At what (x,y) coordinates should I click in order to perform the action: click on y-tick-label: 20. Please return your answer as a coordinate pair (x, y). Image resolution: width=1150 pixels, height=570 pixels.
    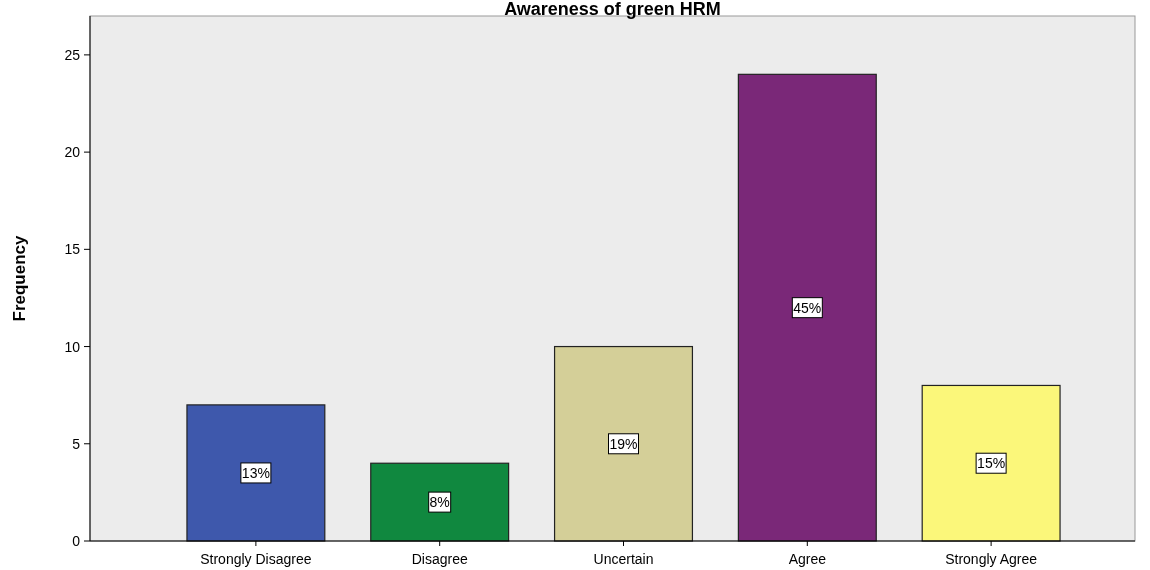
    Looking at the image, I should click on (72, 152).